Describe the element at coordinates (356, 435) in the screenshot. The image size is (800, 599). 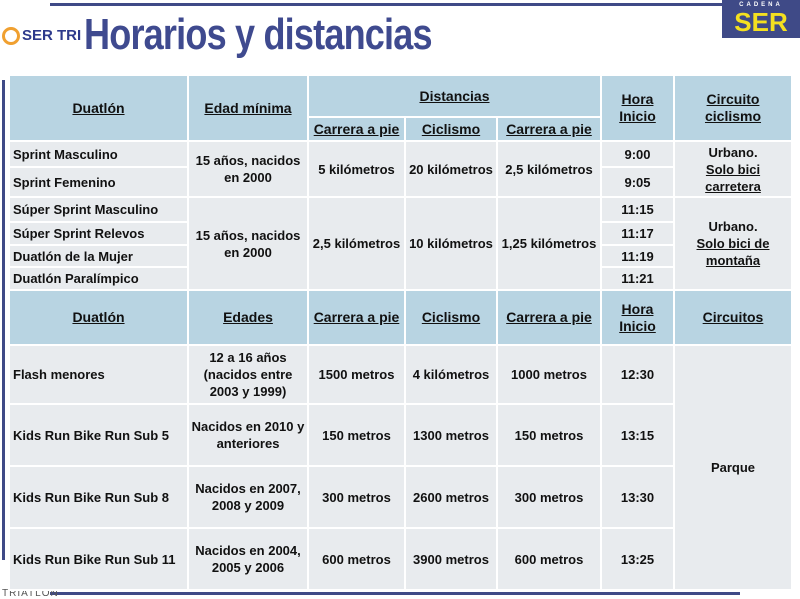
I see `carrera-1: 150 metros` at that location.